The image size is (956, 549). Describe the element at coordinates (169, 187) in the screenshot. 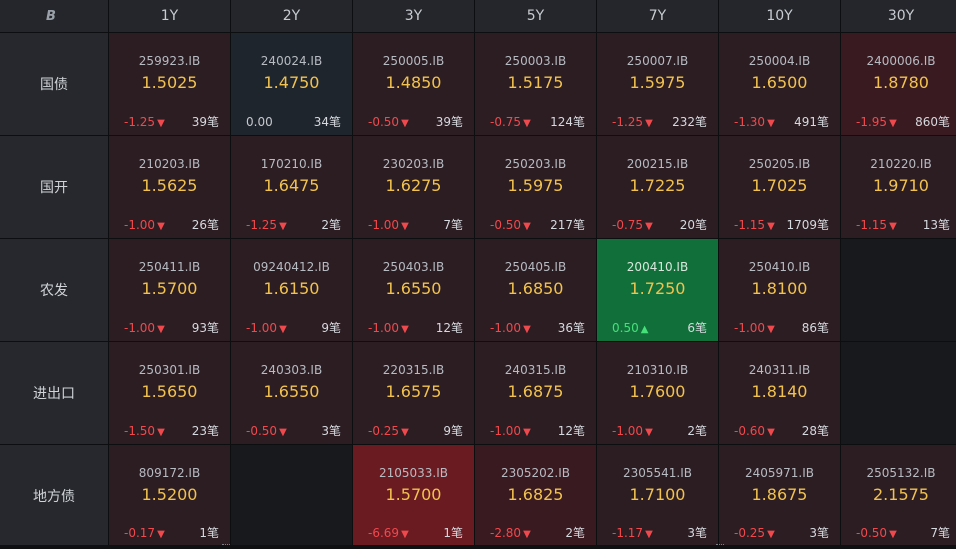

I see `bond-quote-cell: 210203.IB 1.5625 -1.00 ▼ 26笔` at that location.